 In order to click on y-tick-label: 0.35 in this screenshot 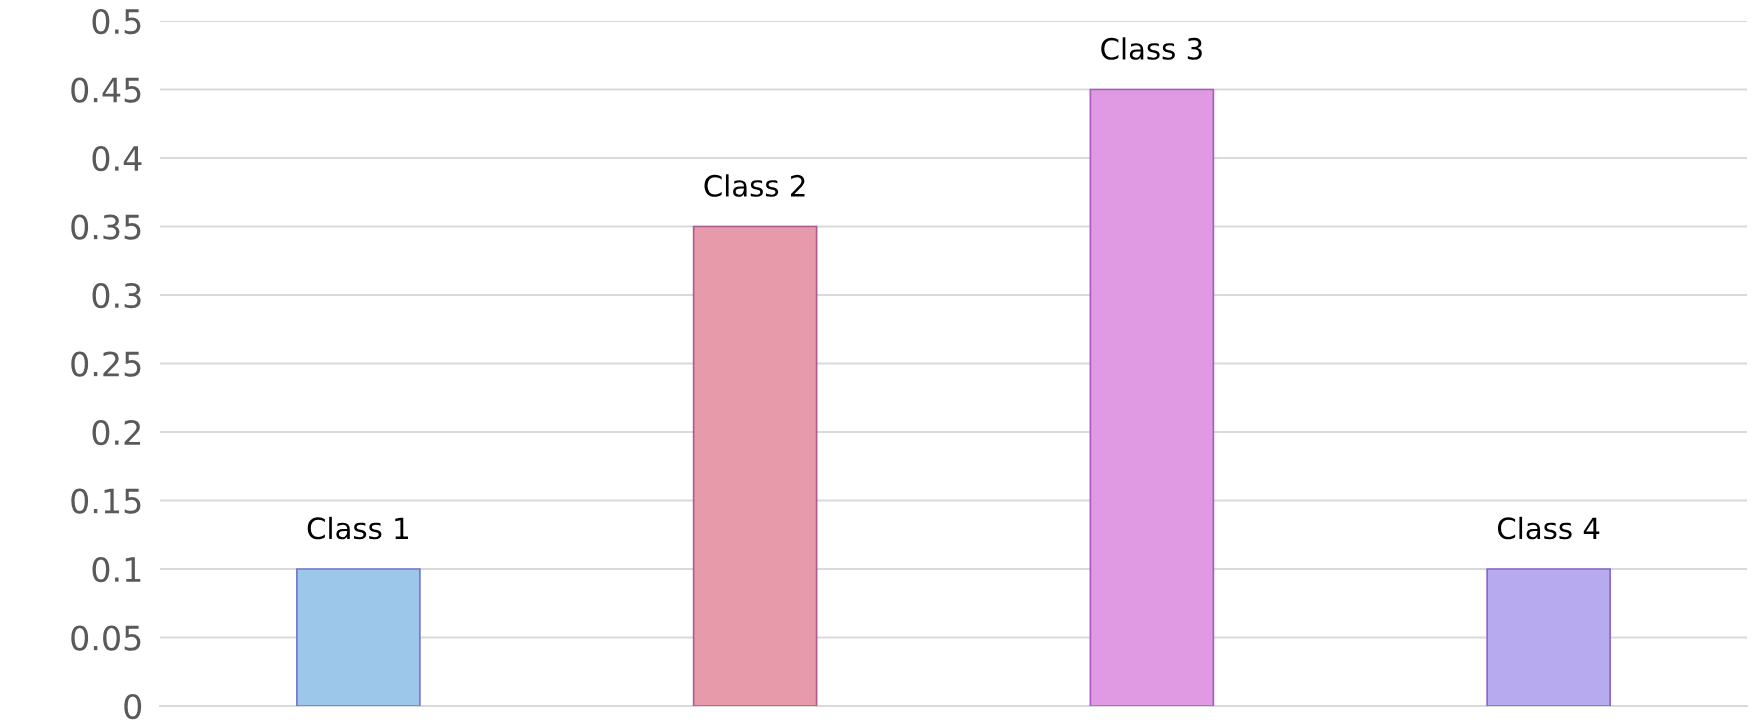, I will do `click(106, 227)`.